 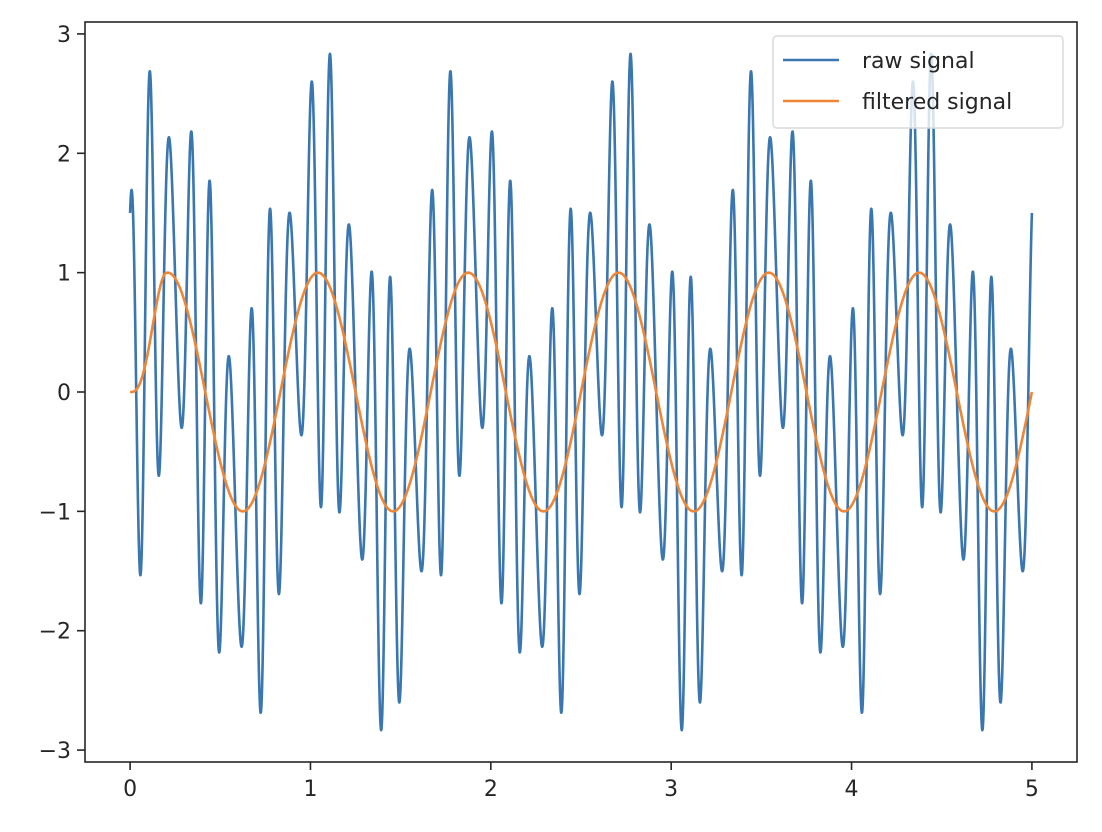 I want to click on y-tick-label: −1, so click(x=55, y=512).